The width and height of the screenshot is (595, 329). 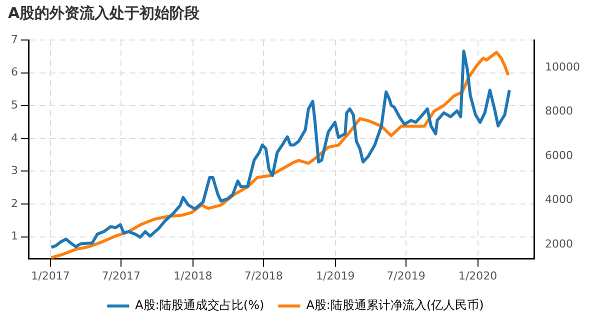 What do you see at coordinates (121, 275) in the screenshot?
I see `x-tick-label: 7/2017` at bounding box center [121, 275].